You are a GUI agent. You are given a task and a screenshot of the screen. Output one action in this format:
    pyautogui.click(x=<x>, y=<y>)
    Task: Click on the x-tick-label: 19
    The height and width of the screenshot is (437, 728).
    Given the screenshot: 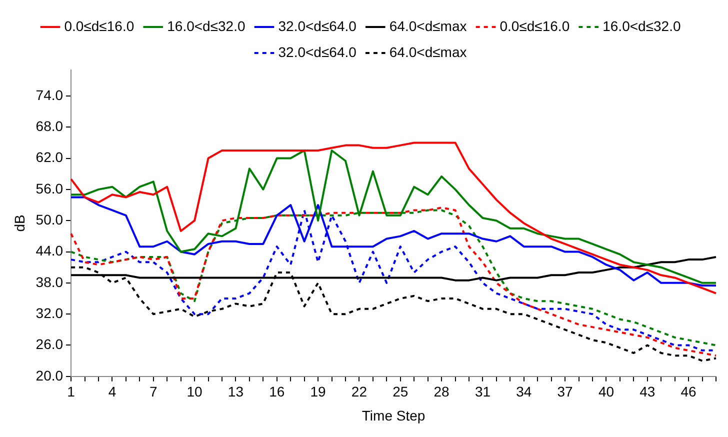 What is the action you would take?
    pyautogui.click(x=318, y=392)
    